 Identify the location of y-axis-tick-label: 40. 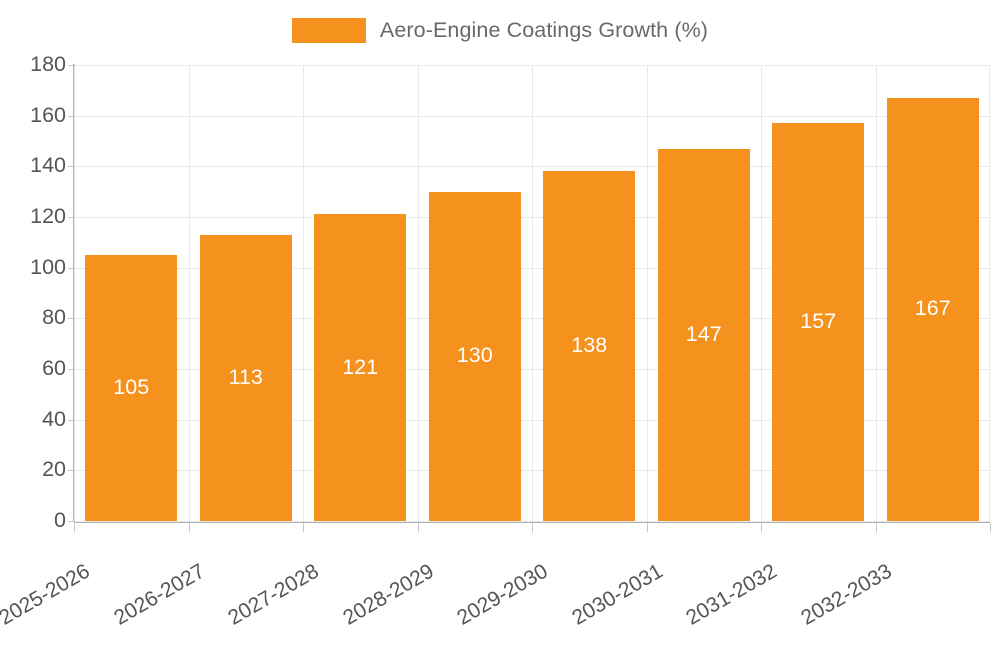
(54, 418).